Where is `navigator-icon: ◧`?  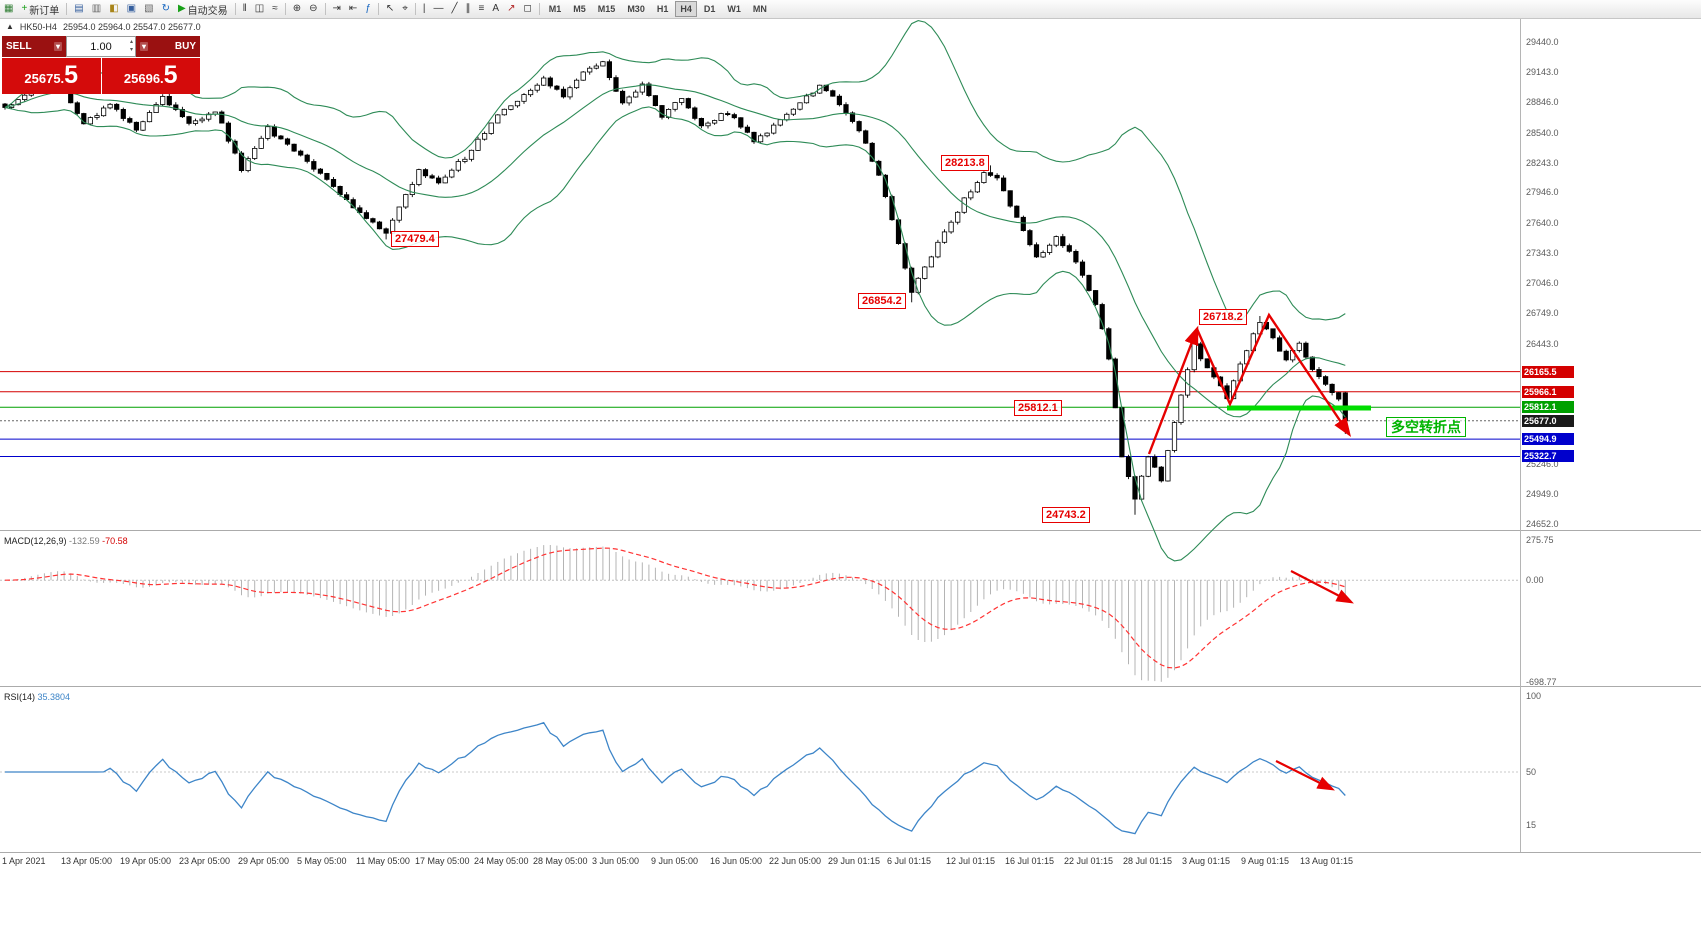
navigator-icon: ◧ is located at coordinates (113, 9).